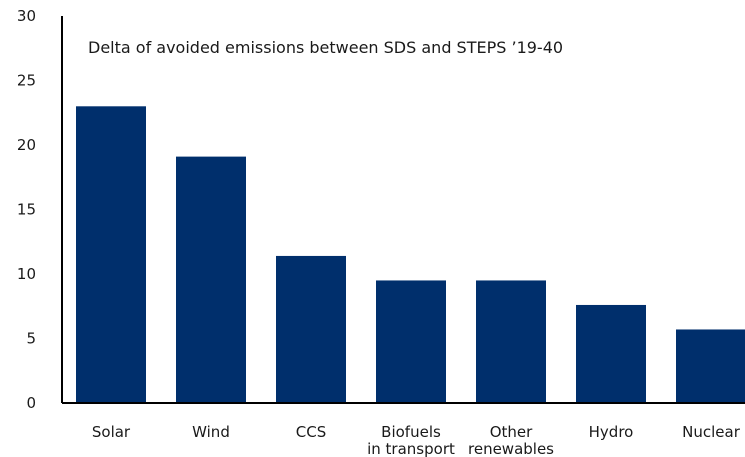 The image size is (745, 457). Describe the element at coordinates (711, 432) in the screenshot. I see `x-tick-label: Nuclear` at that location.